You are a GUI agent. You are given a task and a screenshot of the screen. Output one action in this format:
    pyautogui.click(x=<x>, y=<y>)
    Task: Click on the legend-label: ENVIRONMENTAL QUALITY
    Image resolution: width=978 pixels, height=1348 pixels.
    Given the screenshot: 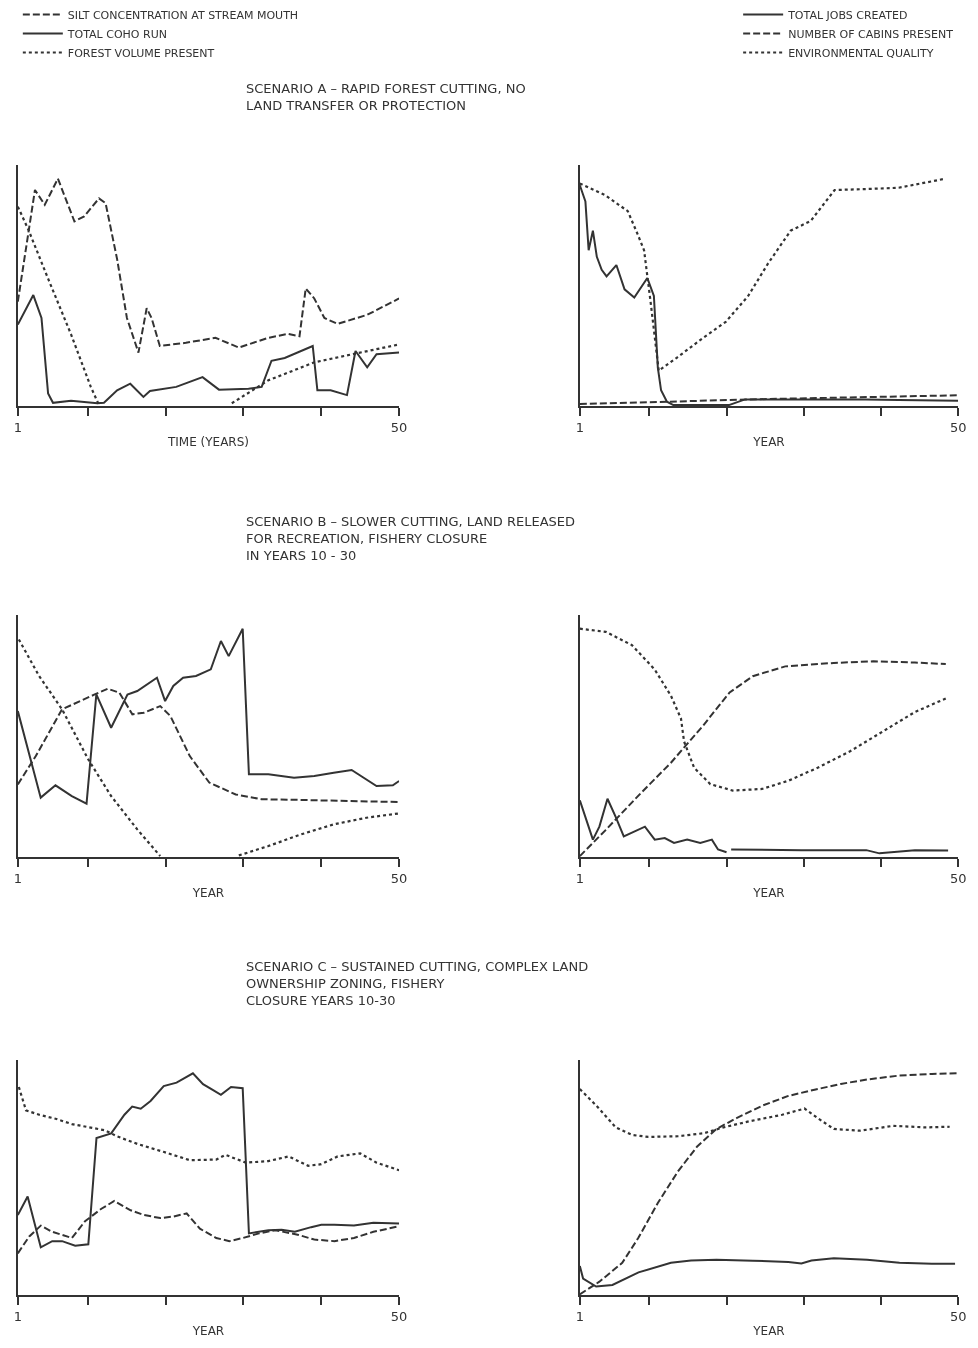 What is the action you would take?
    pyautogui.click(x=861, y=53)
    